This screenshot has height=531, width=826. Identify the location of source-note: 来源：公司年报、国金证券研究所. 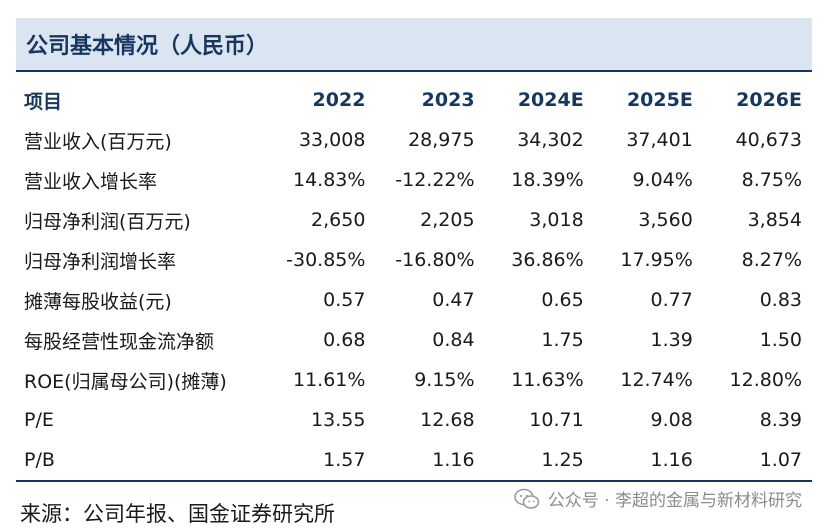
(177, 514).